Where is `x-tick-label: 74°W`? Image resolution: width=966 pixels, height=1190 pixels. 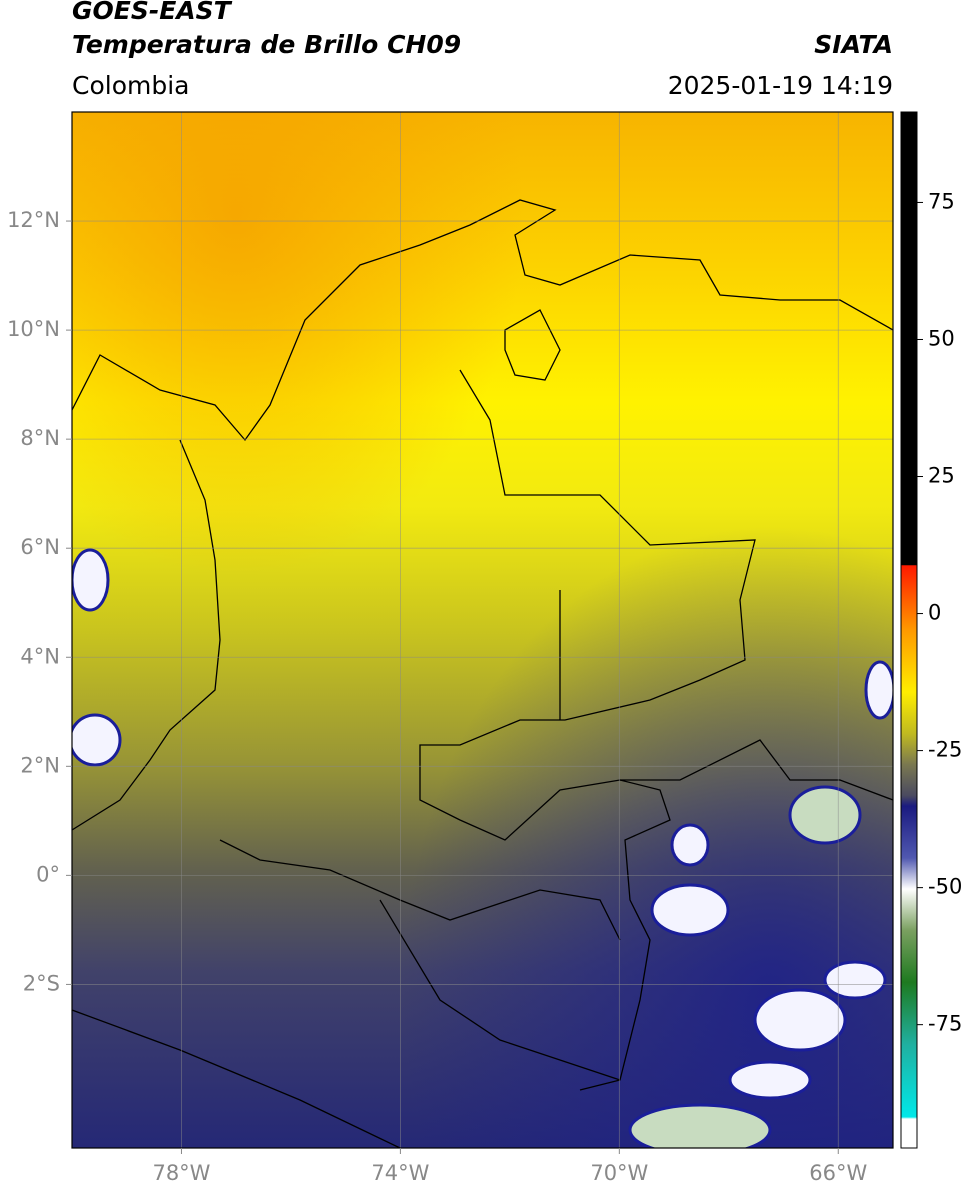
x-tick-label: 74°W is located at coordinates (400, 1173).